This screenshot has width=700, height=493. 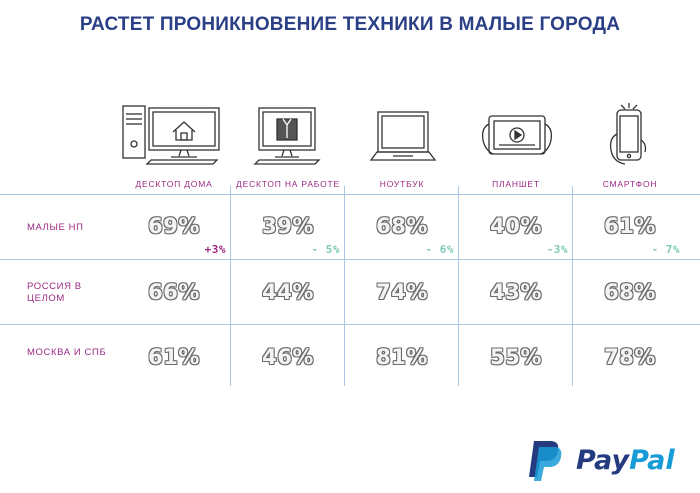 I want to click on tablet-icon, so click(x=517, y=135).